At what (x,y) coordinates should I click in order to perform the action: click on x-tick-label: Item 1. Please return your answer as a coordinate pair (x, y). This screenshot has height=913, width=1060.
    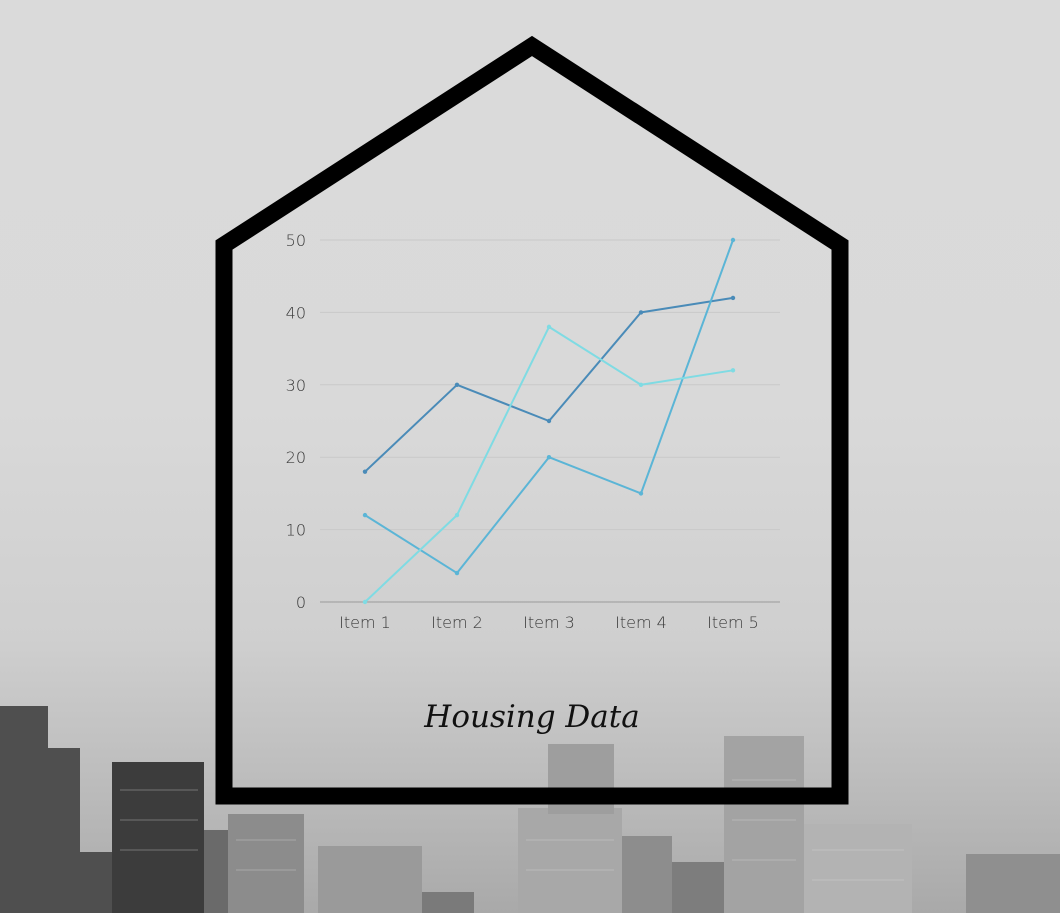
    Looking at the image, I should click on (365, 622).